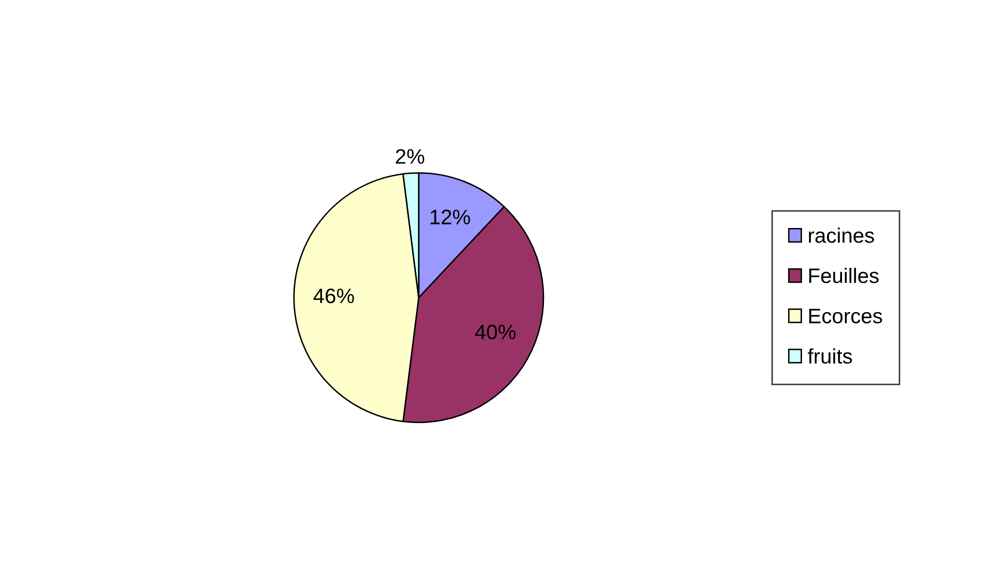  Describe the element at coordinates (334, 296) in the screenshot. I see `data-label: 46%` at that location.